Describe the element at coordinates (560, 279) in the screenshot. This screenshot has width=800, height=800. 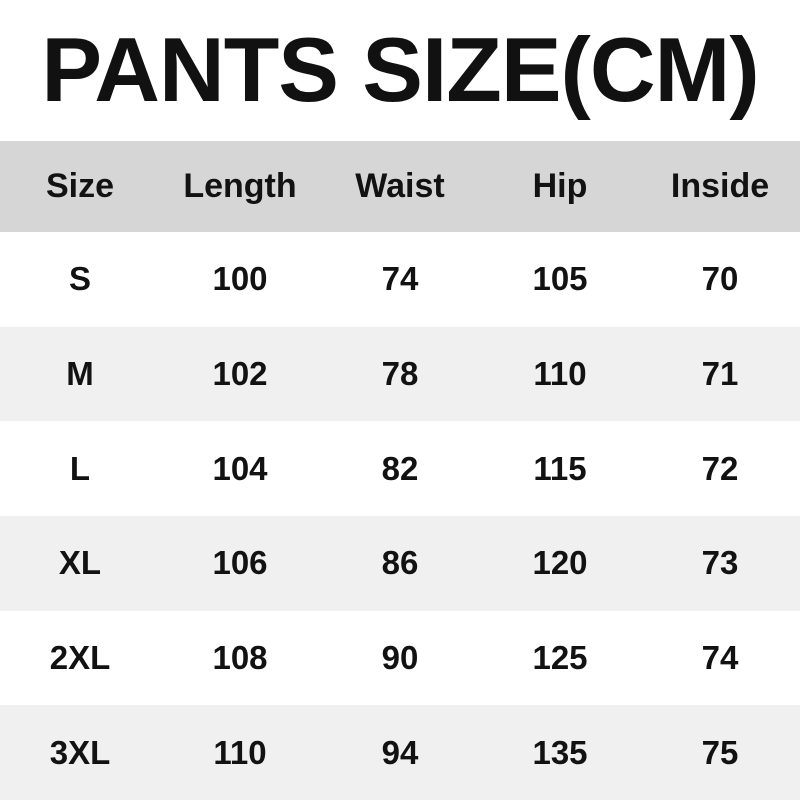
I see `cell-hip: 105` at that location.